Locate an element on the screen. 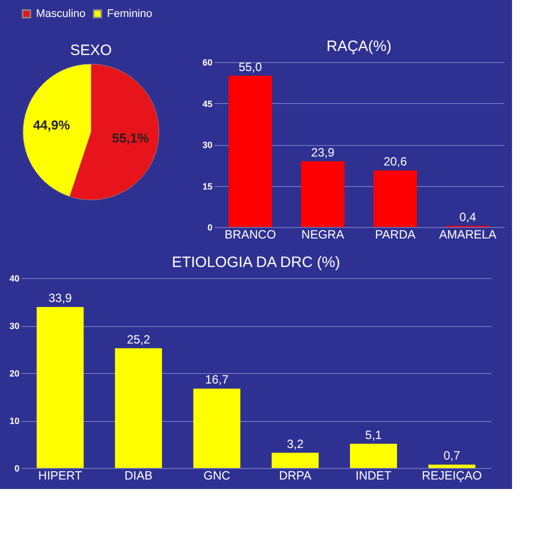 This screenshot has width=542, height=533. data-label: 0,4 is located at coordinates (467, 217).